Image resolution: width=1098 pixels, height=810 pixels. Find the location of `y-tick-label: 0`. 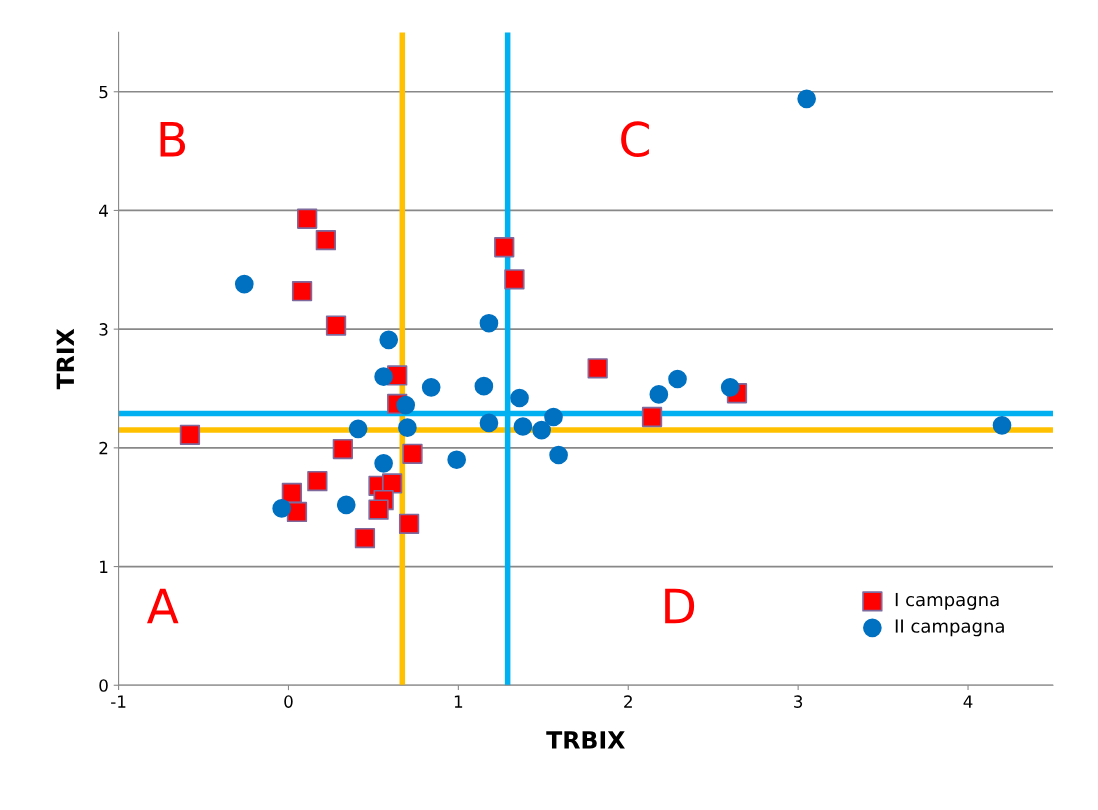

y-tick-label: 0 is located at coordinates (103, 685).